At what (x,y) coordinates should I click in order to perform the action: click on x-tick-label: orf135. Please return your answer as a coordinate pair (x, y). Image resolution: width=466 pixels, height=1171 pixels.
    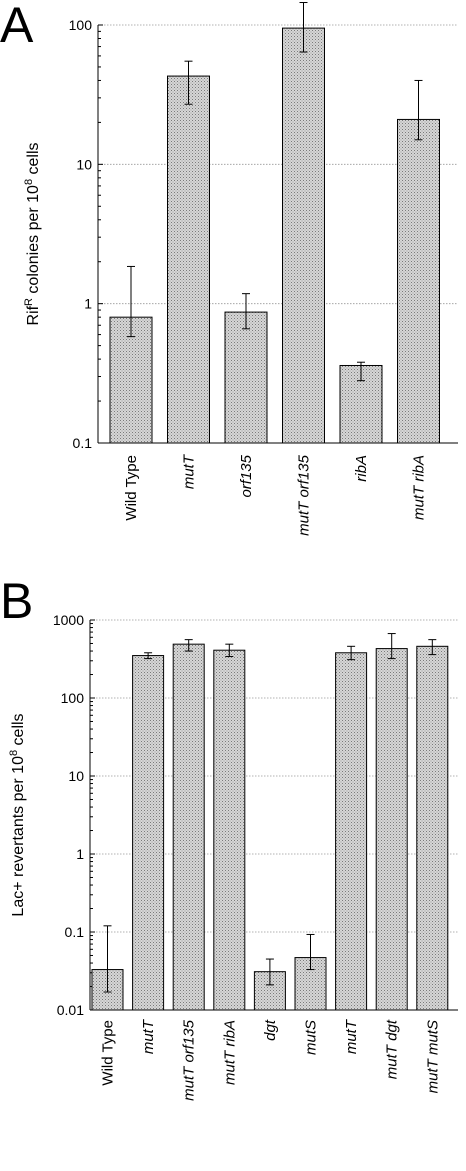
    Looking at the image, I should click on (246, 475).